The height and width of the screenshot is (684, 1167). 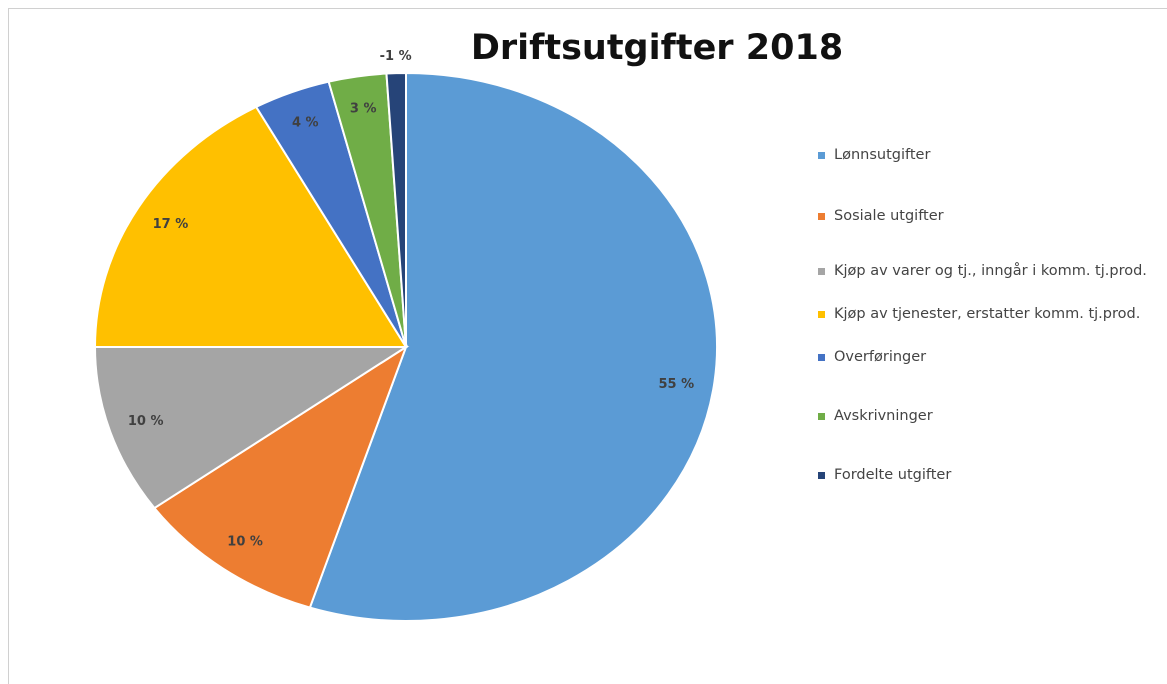 What do you see at coordinates (305, 122) in the screenshot?
I see `data-label: 4 %` at bounding box center [305, 122].